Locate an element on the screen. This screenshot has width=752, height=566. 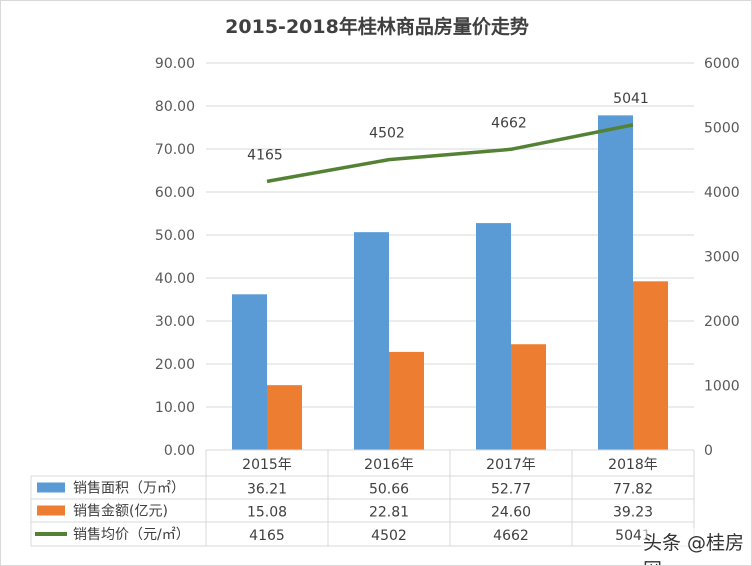
category-label: 2015年 is located at coordinates (267, 465).